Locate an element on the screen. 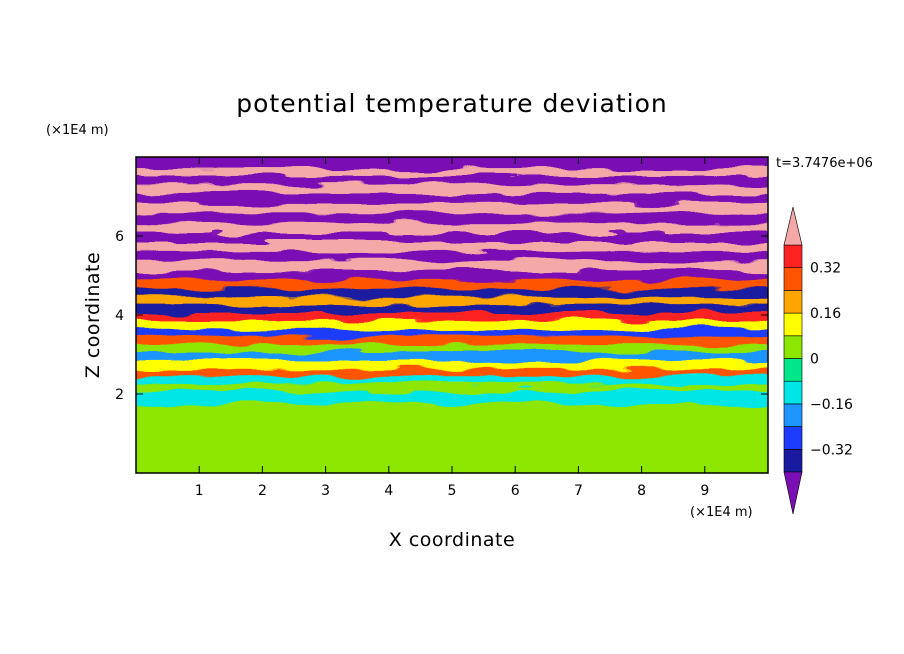  colorbar: 0.32 0.16 0 −0.16 −0.32 is located at coordinates (818, 360).